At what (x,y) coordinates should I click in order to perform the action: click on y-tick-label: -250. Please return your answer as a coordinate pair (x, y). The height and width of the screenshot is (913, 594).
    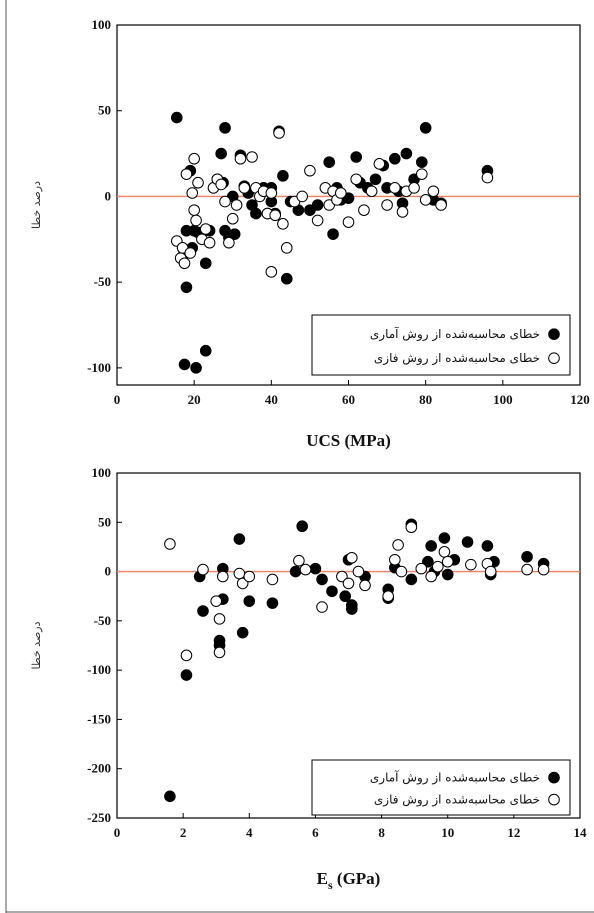
    Looking at the image, I should click on (99, 817).